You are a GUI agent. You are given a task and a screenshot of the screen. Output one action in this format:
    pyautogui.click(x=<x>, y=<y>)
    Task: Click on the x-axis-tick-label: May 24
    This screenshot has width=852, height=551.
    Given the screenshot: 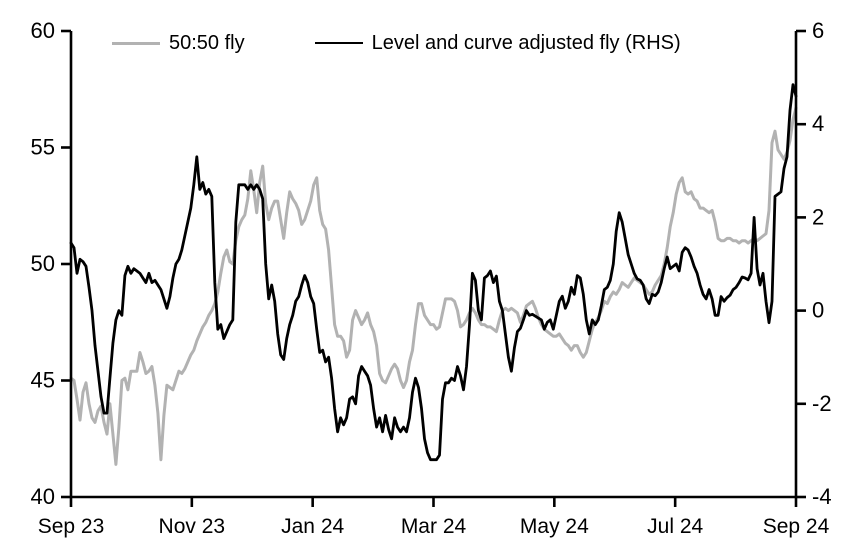 What is the action you would take?
    pyautogui.click(x=554, y=526)
    